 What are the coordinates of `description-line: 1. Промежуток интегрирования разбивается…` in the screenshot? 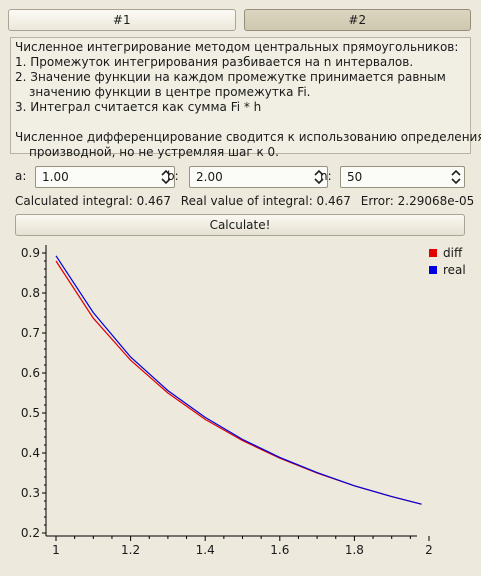 It's located at (214, 62).